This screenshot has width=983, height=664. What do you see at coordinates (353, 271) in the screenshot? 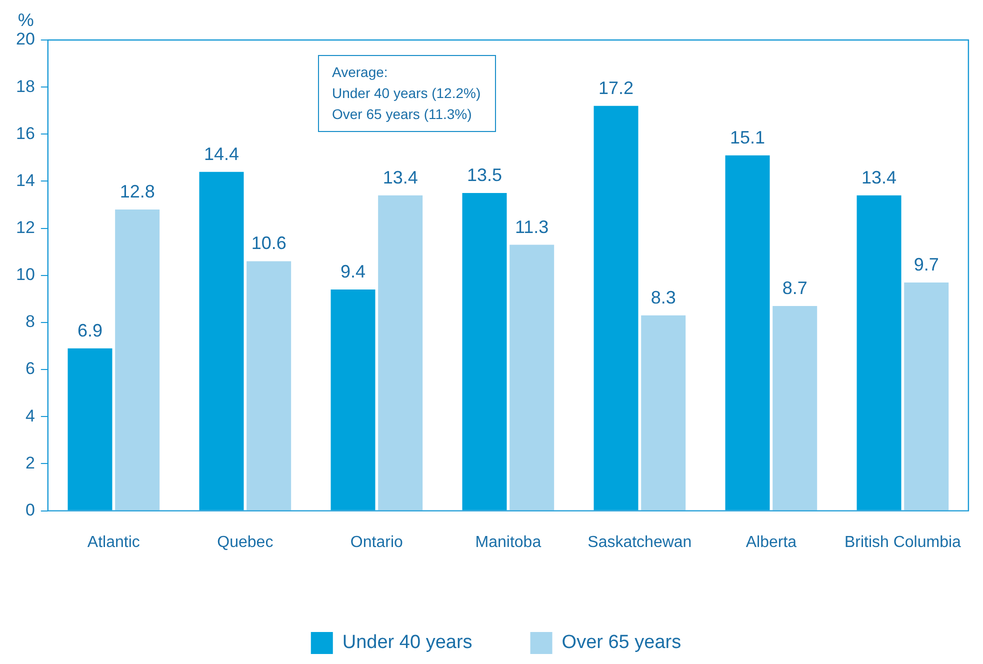
I see `data-label: 9.4` at bounding box center [353, 271].